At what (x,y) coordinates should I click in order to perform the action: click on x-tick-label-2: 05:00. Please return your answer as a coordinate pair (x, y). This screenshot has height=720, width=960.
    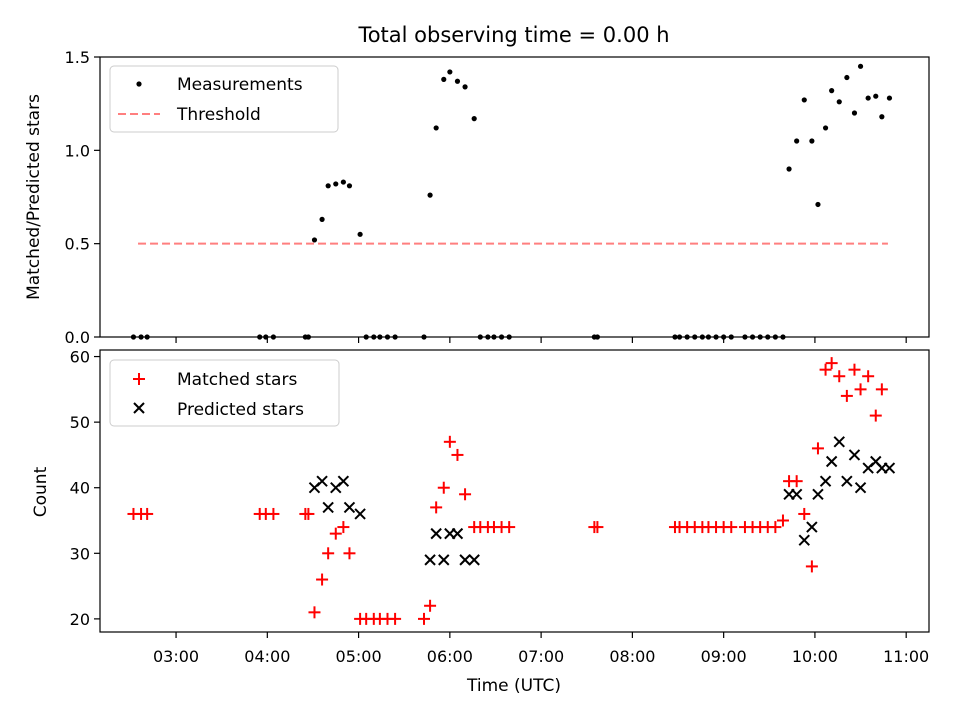
    Looking at the image, I should click on (359, 656).